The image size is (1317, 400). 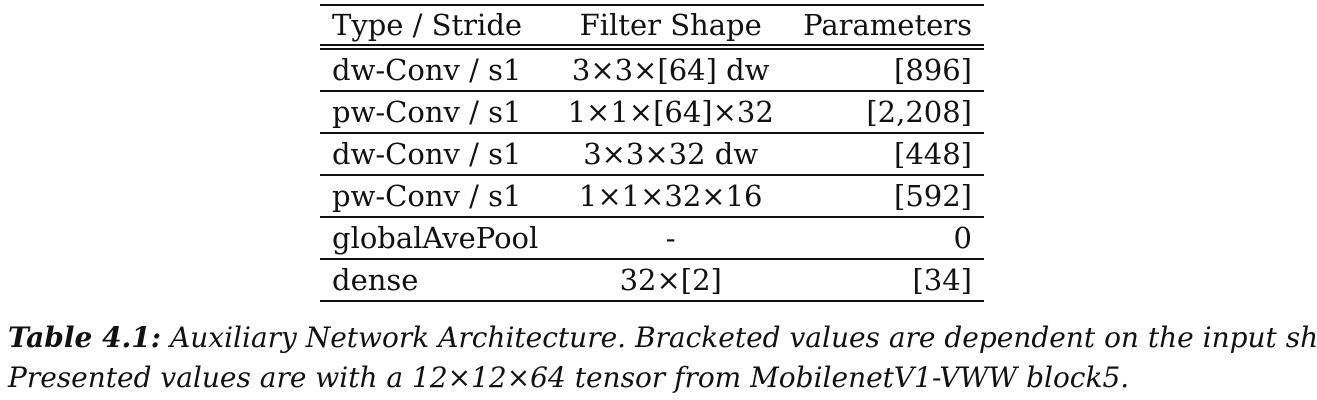 I want to click on cell-filter-shape: 3×3×32 dw, so click(x=671, y=154).